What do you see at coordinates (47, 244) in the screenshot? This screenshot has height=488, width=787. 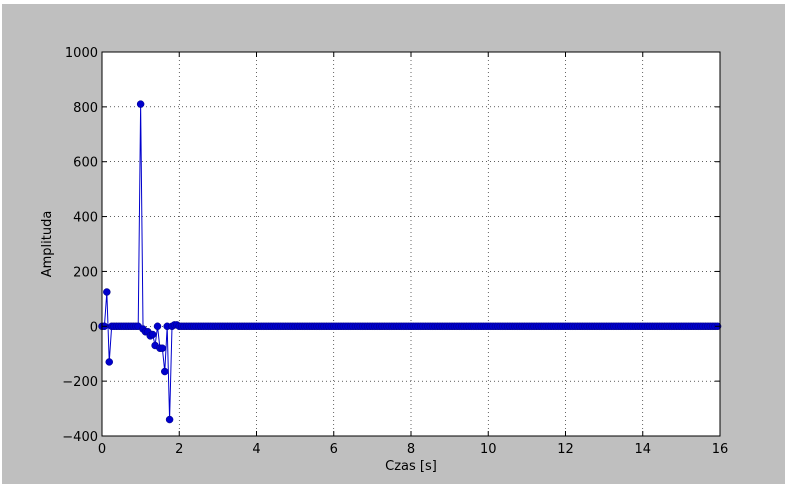 I see `y-axis-title: Amplituda` at bounding box center [47, 244].